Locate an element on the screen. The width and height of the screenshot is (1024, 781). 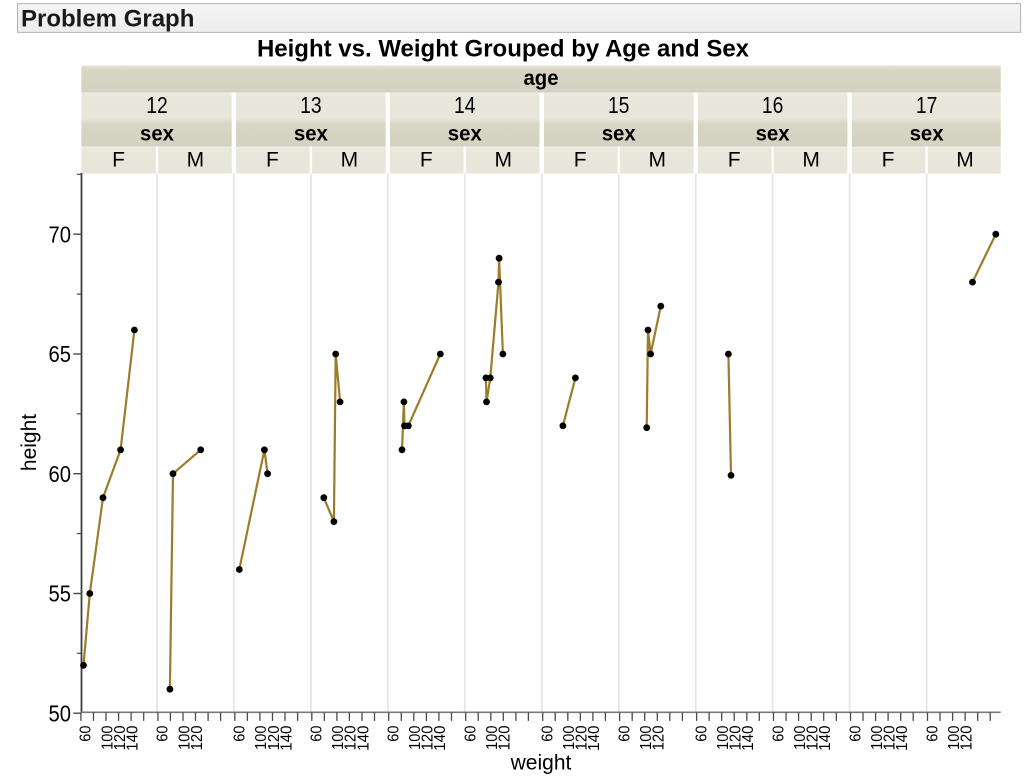
svg-text: 13 is located at coordinates (311, 105).